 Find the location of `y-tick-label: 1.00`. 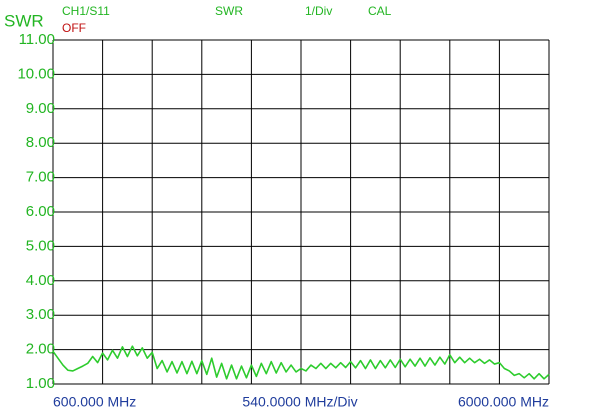

y-tick-label: 1.00 is located at coordinates (40, 383).